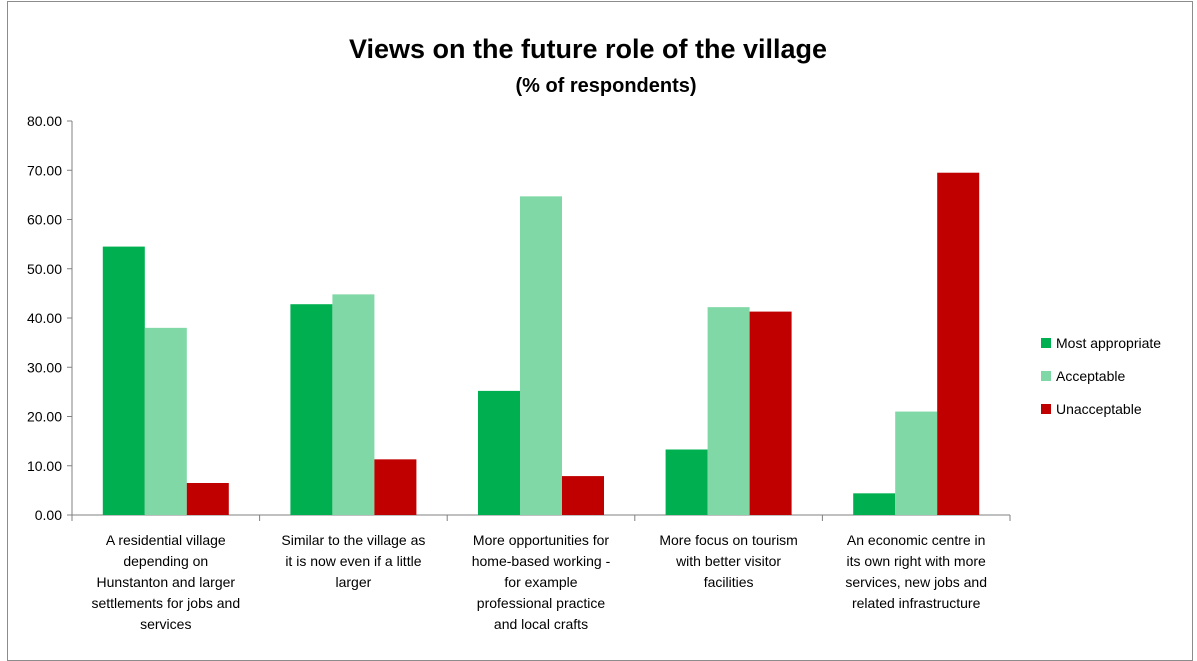 The width and height of the screenshot is (1197, 661). Describe the element at coordinates (1099, 409) in the screenshot. I see `legend-label: Unacceptable` at that location.